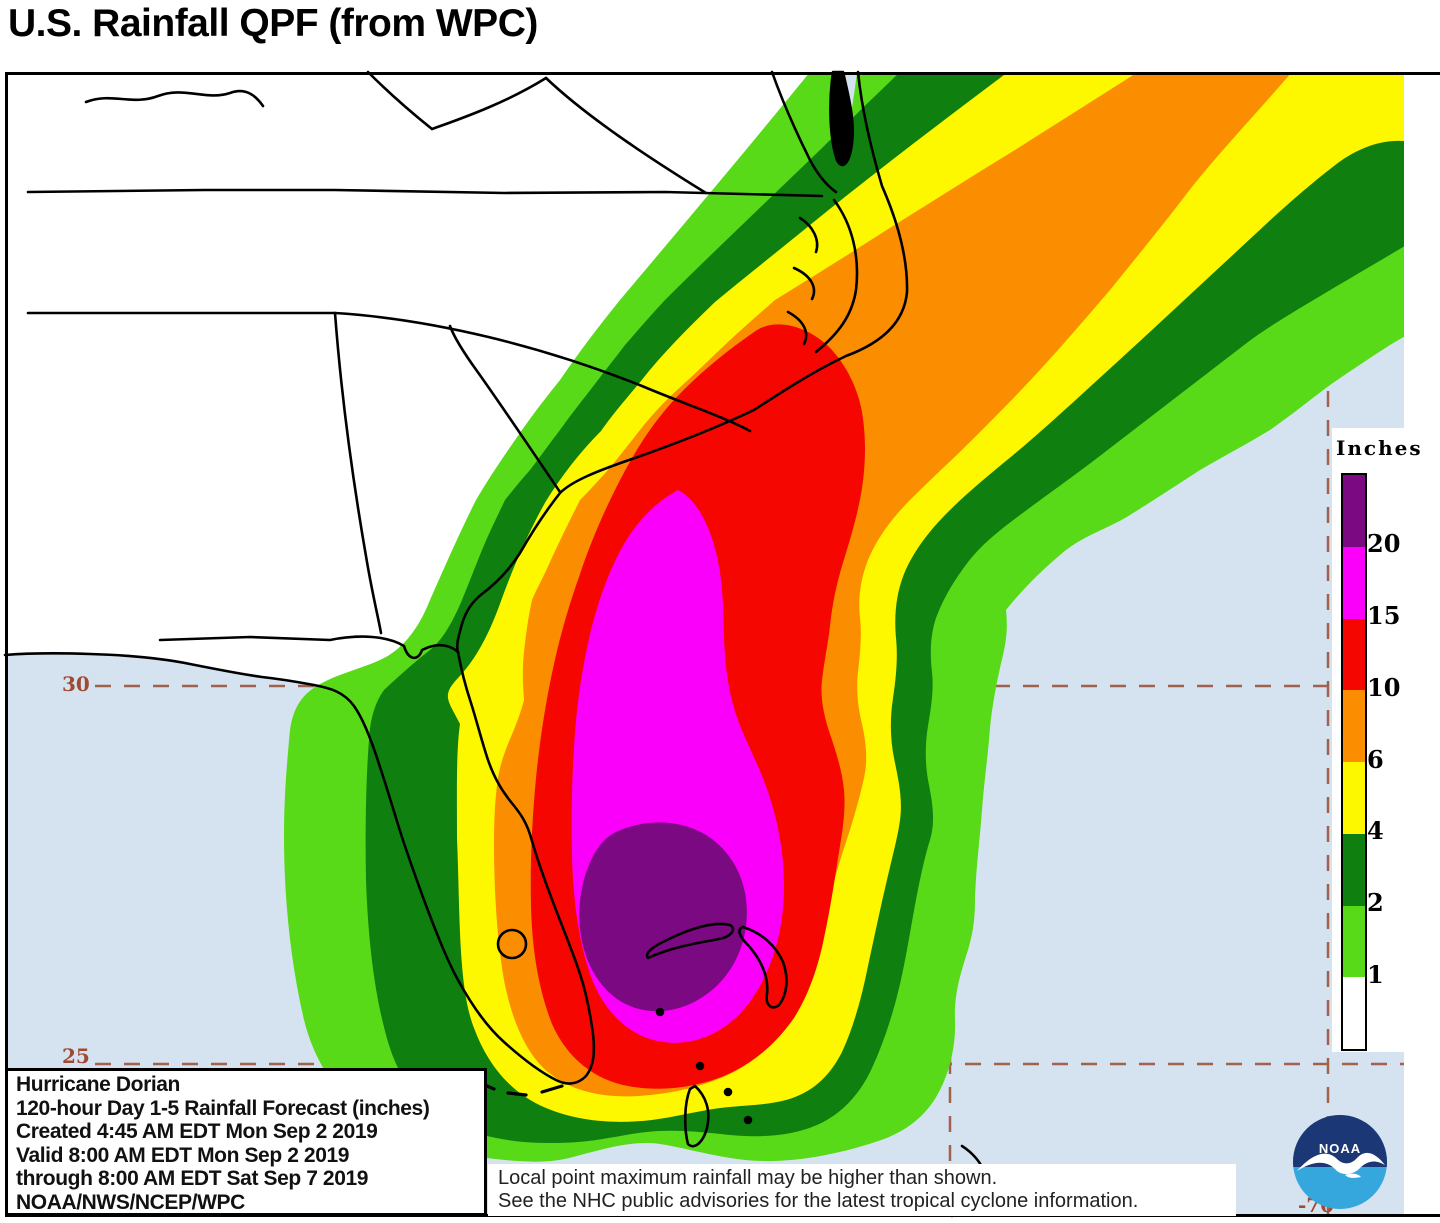 This screenshot has height=1223, width=1440. Describe the element at coordinates (309, 647) in the screenshot. I see `state-border-fl-ga` at that location.